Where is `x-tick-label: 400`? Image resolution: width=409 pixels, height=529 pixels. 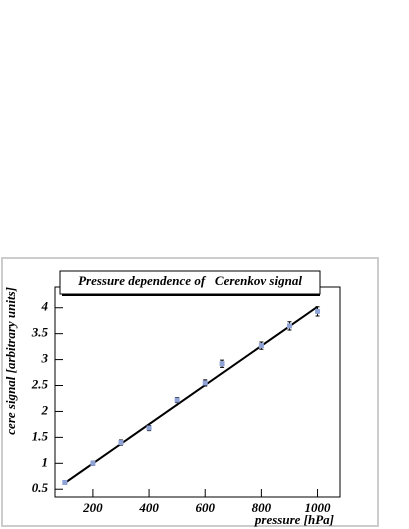
x-tick-label: 400 is located at coordinates (148, 507).